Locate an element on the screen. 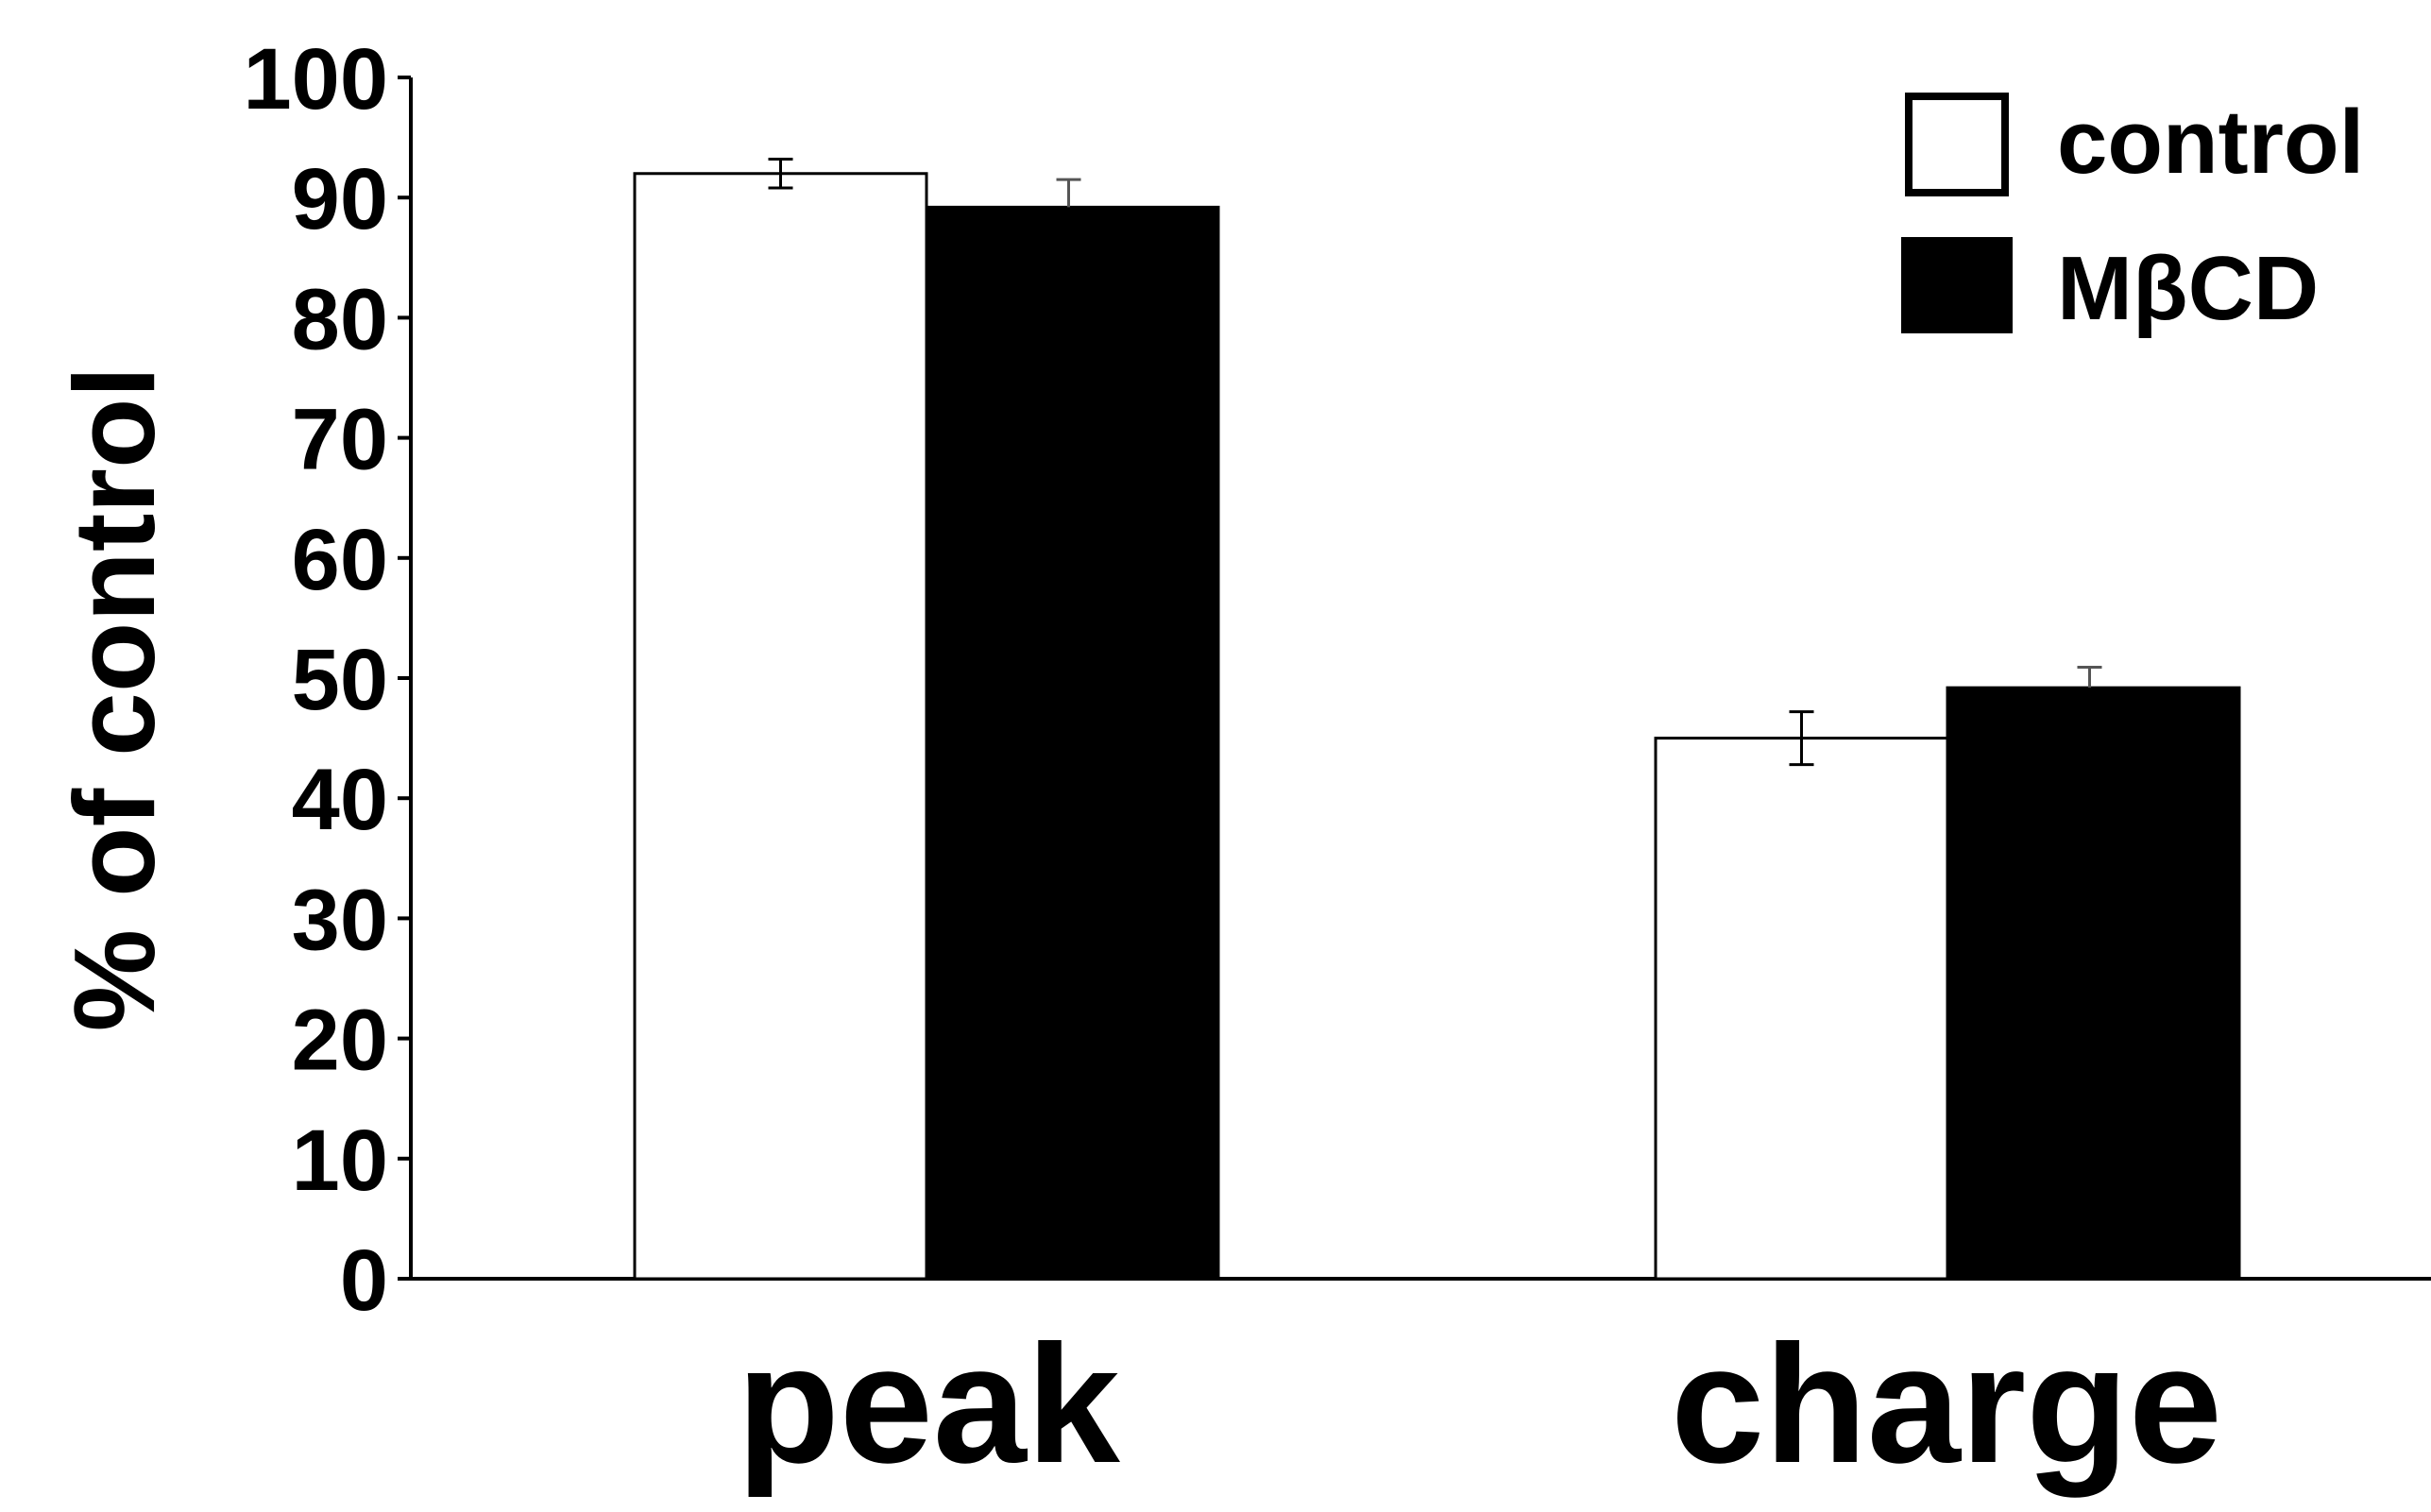  legend-label-mbcd: MβCD is located at coordinates (2188, 288).